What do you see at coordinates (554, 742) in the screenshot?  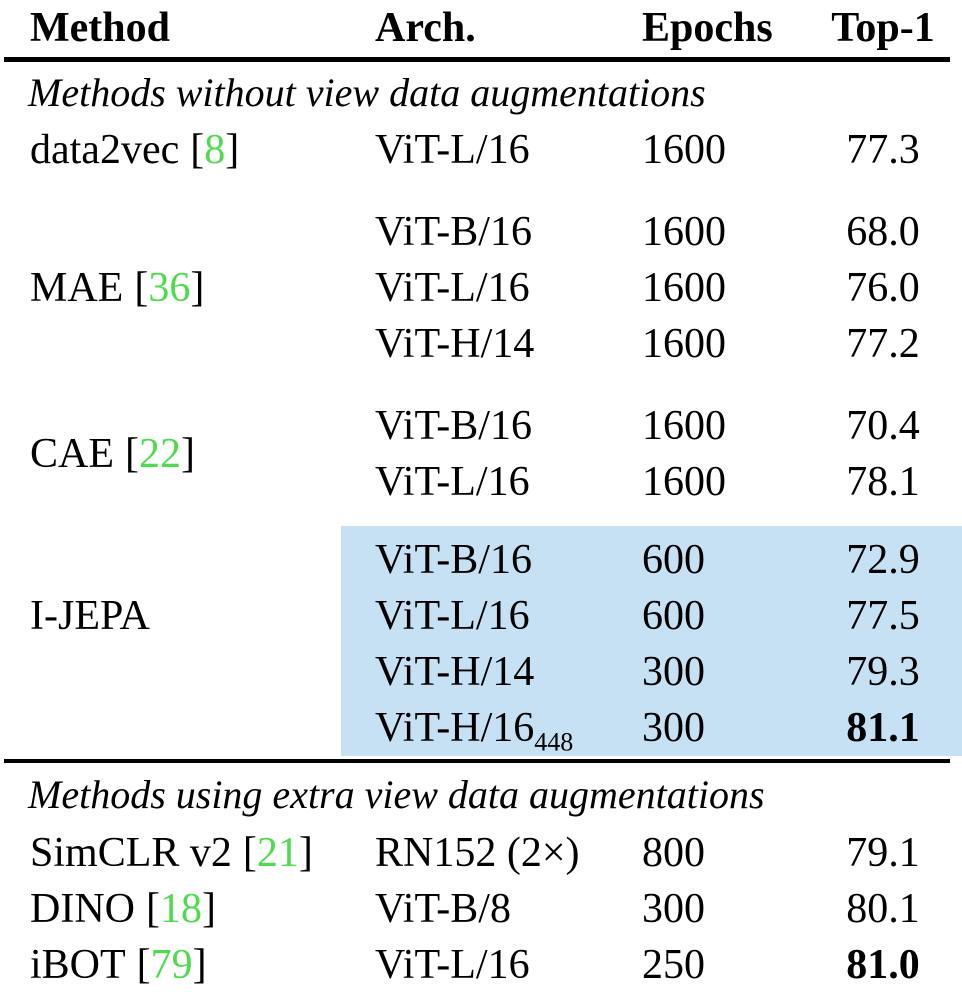 I see `arch-subscript: 448` at bounding box center [554, 742].